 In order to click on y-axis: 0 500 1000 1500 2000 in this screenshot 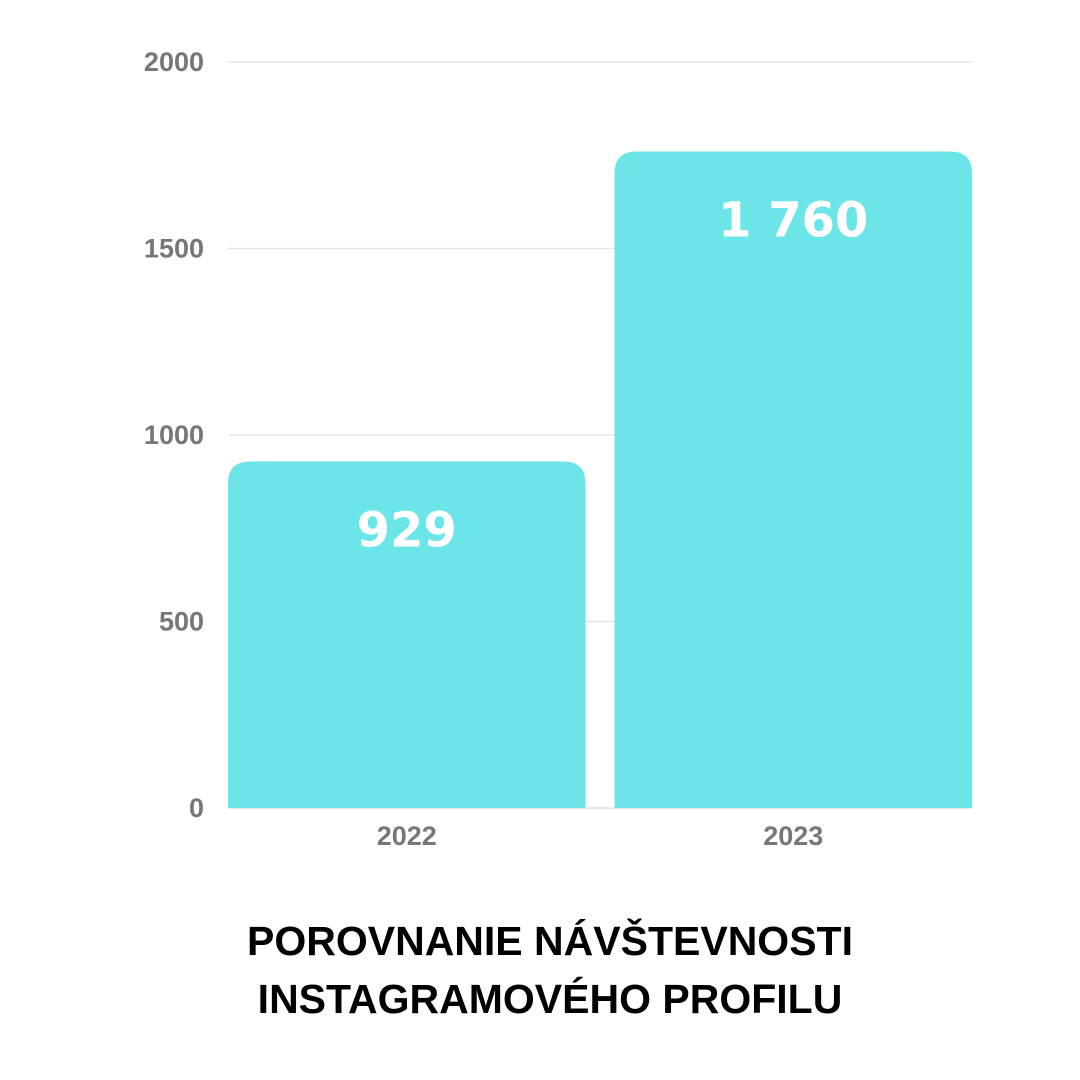, I will do `click(174, 435)`.